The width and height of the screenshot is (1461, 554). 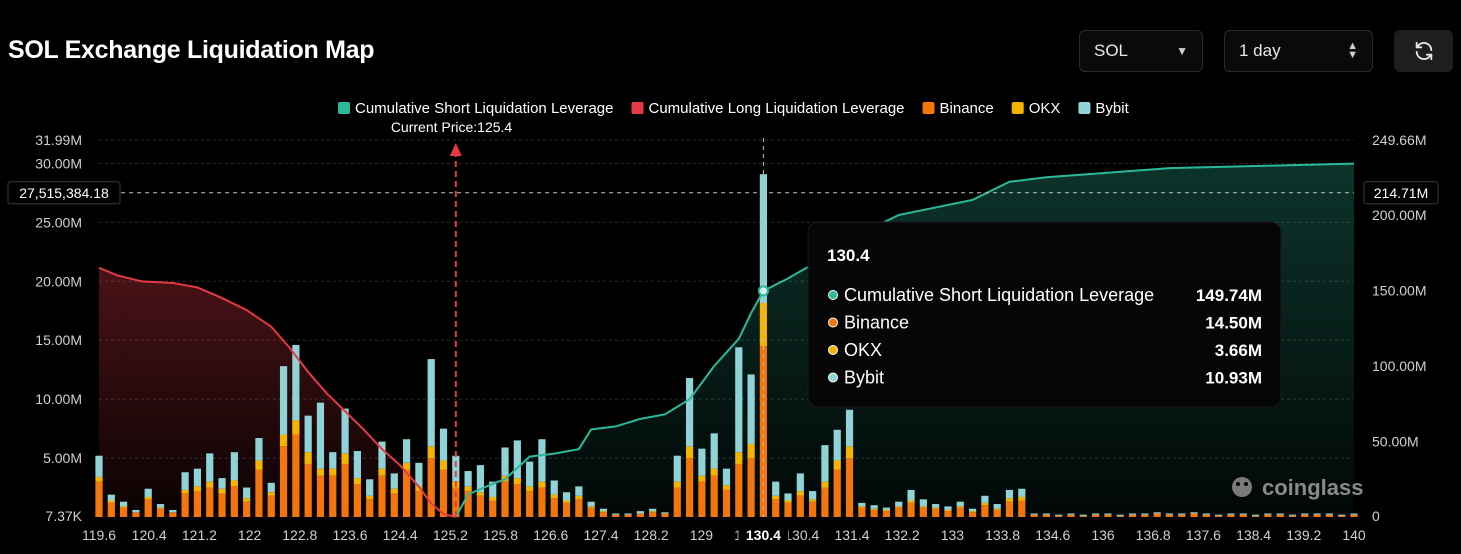 I want to click on x-axis-tick: 127.4, so click(x=600, y=535).